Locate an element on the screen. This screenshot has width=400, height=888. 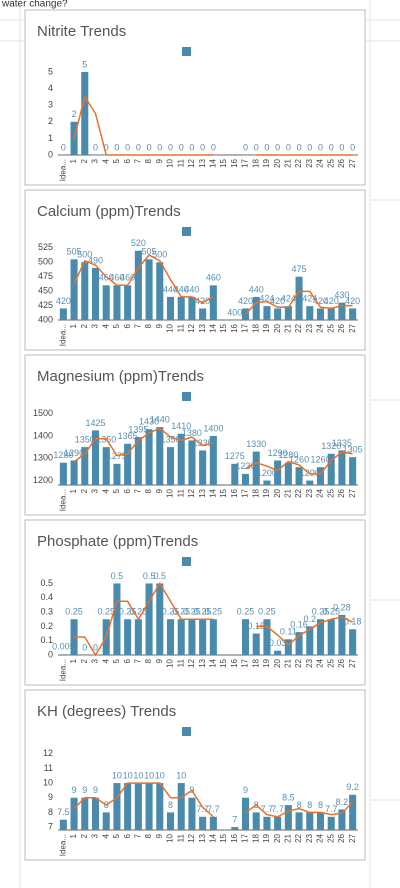
y-tick-label: 425 is located at coordinates (45, 305).